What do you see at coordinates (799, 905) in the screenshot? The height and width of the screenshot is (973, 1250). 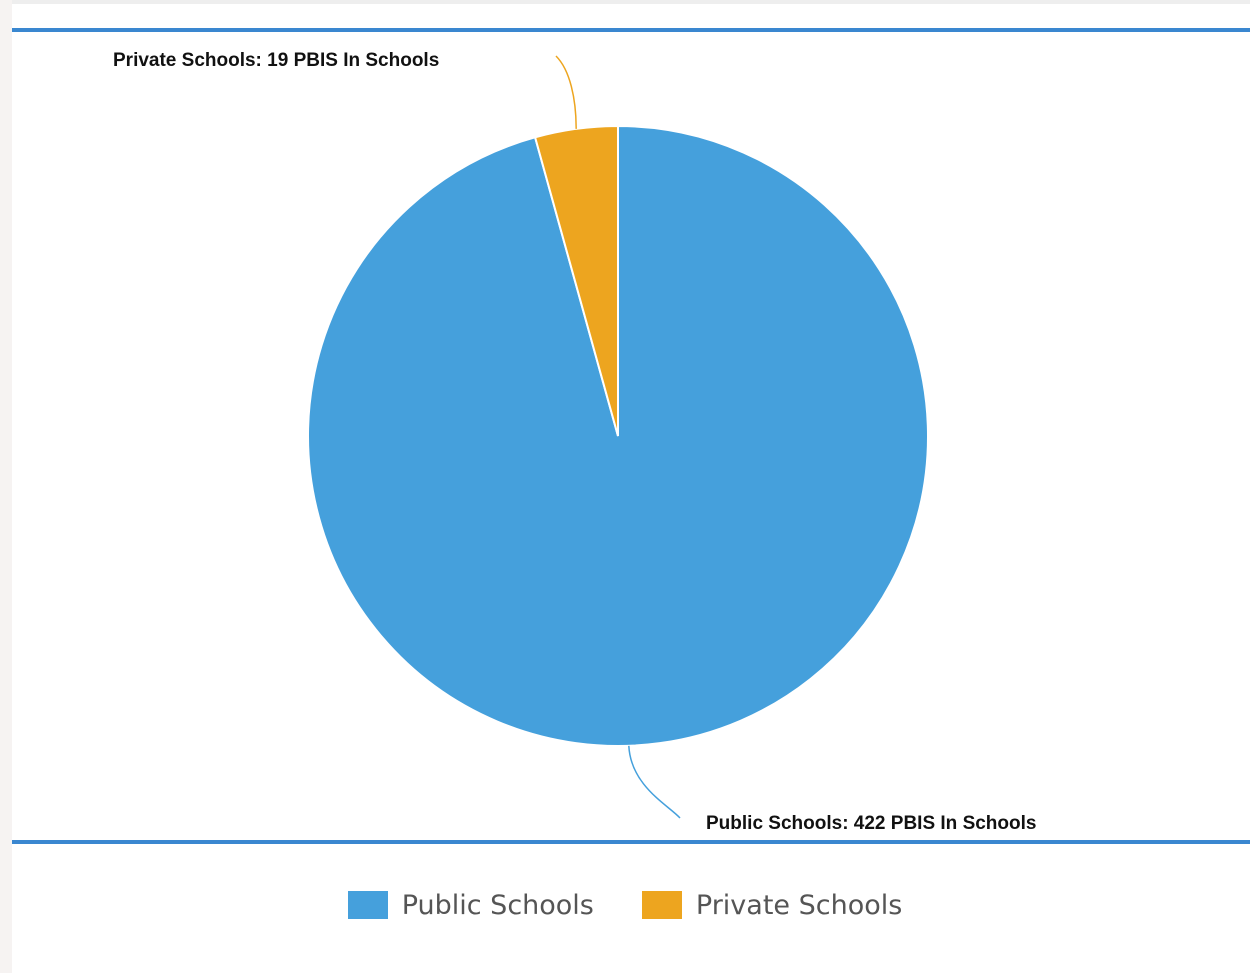 I see `legend-label-private-schools: Private Schools` at bounding box center [799, 905].